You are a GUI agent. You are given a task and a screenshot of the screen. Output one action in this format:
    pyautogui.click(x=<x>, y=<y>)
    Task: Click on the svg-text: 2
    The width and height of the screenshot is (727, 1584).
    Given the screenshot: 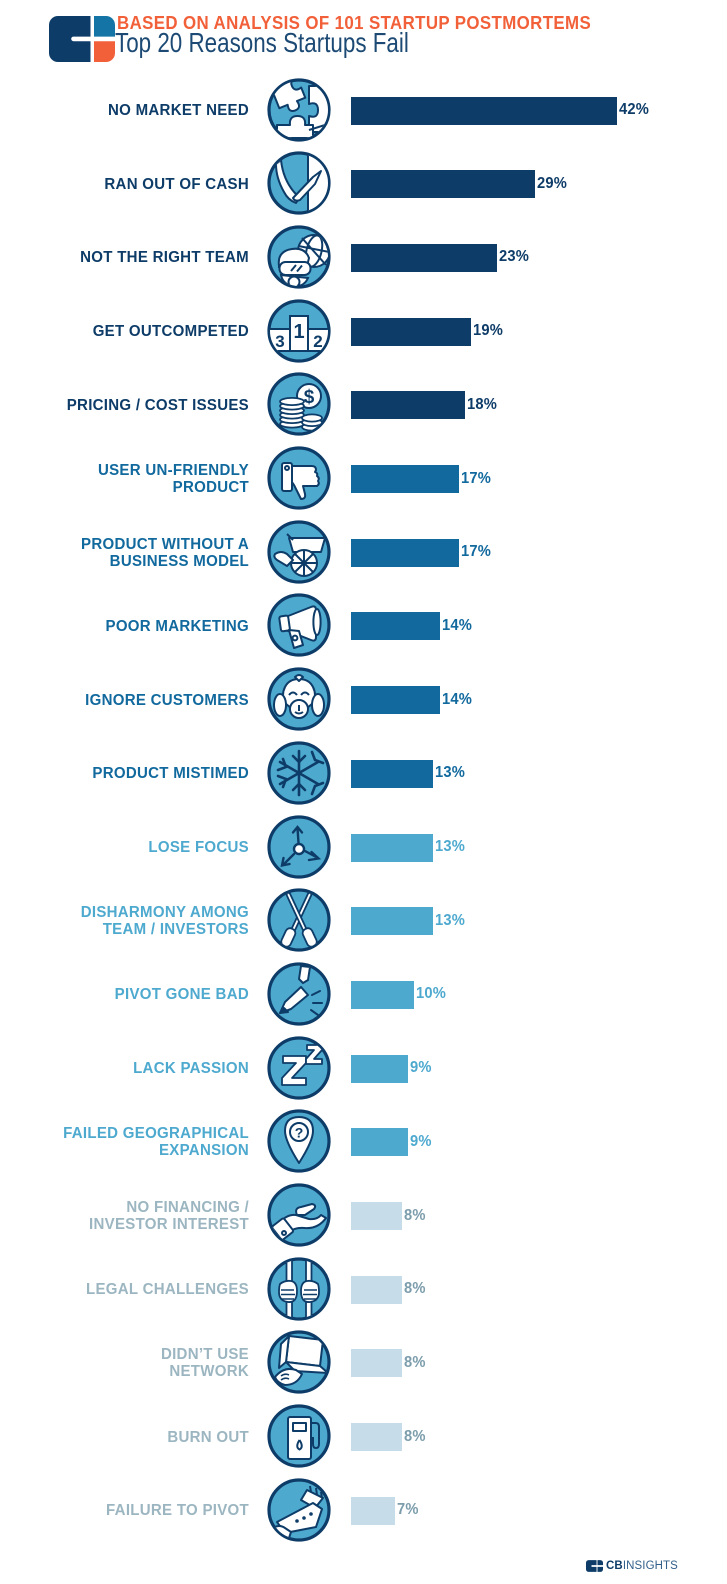 What is the action you would take?
    pyautogui.click(x=317, y=341)
    